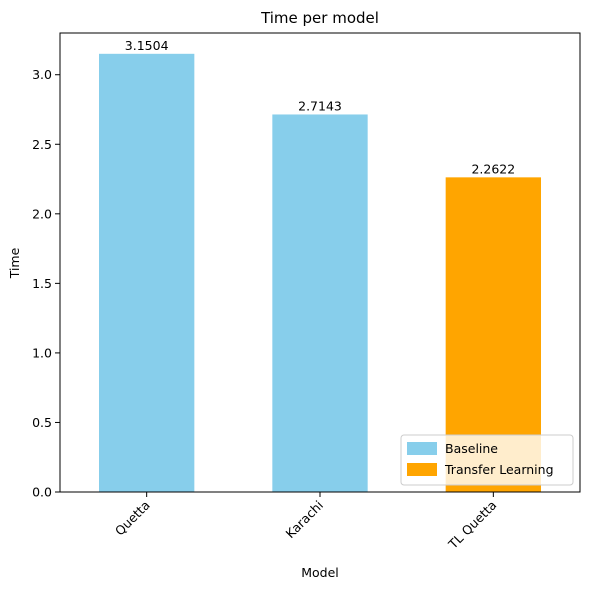 The width and height of the screenshot is (590, 590). Describe the element at coordinates (42, 283) in the screenshot. I see `y-tick-label: 1.5` at that location.